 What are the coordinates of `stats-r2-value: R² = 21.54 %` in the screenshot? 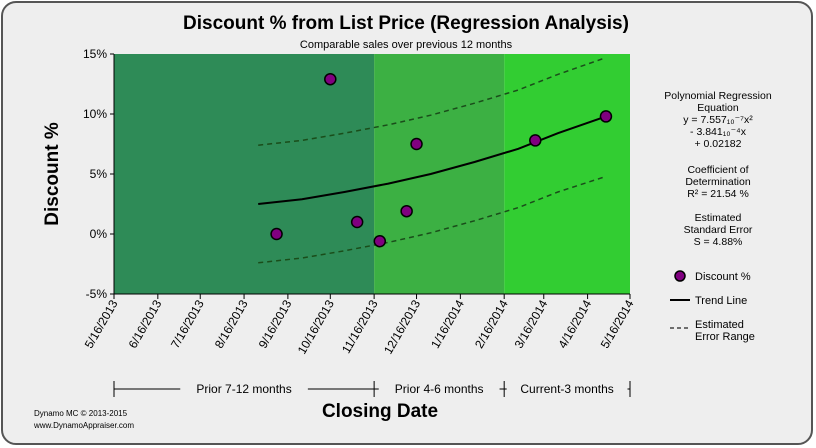 It's located at (718, 194).